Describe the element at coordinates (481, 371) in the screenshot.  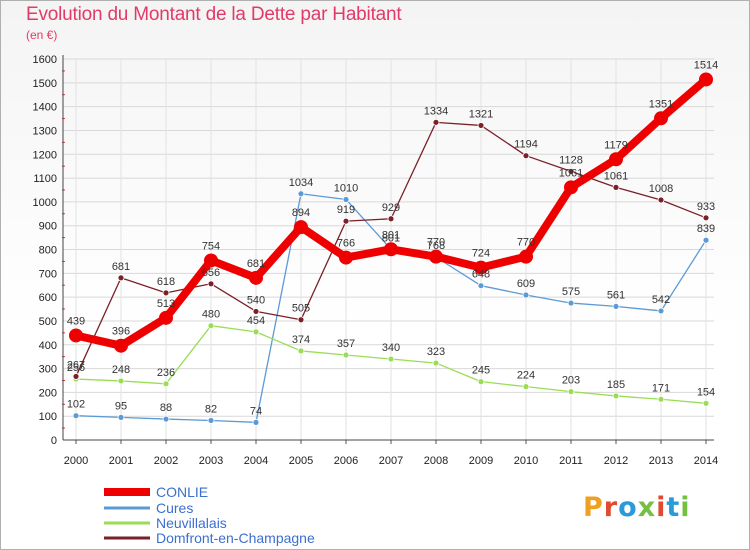
I see `data-label: 245` at that location.